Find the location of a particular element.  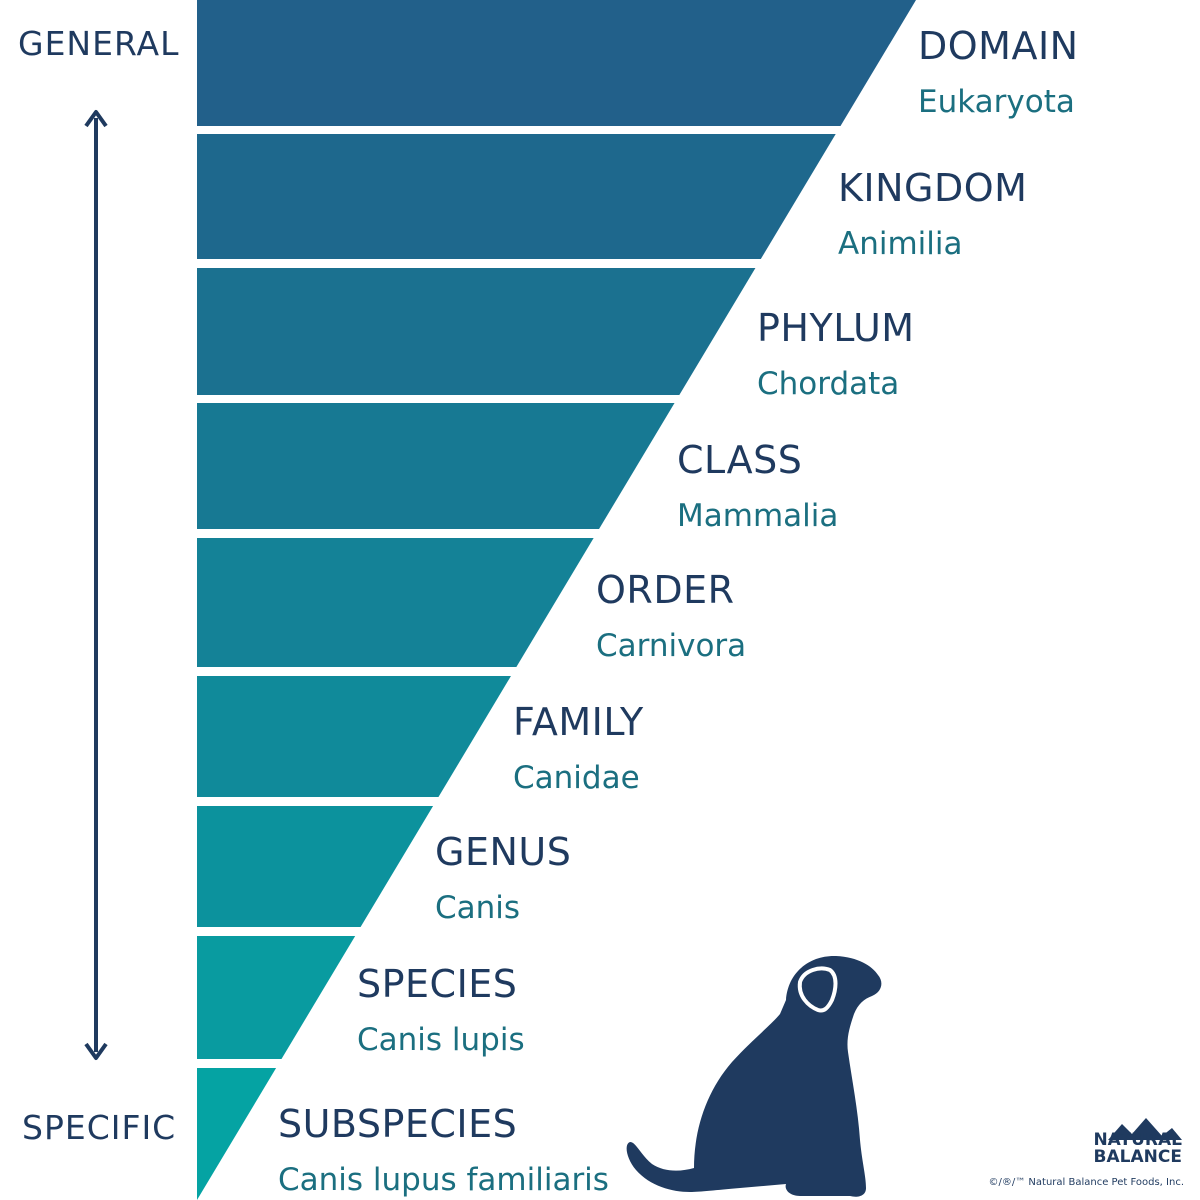

brand-name: NATURAL BALANCE is located at coordinates (1137, 1149).